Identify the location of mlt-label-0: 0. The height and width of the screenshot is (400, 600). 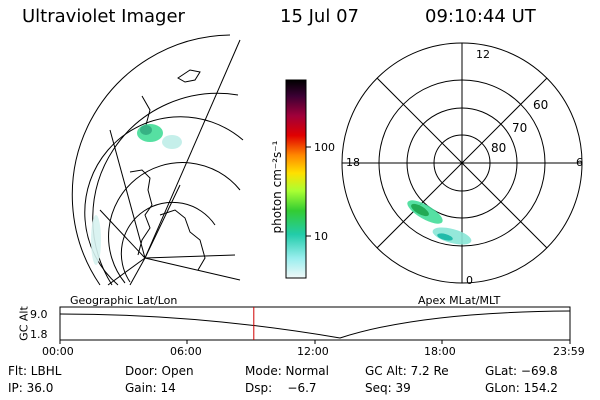
(469, 280).